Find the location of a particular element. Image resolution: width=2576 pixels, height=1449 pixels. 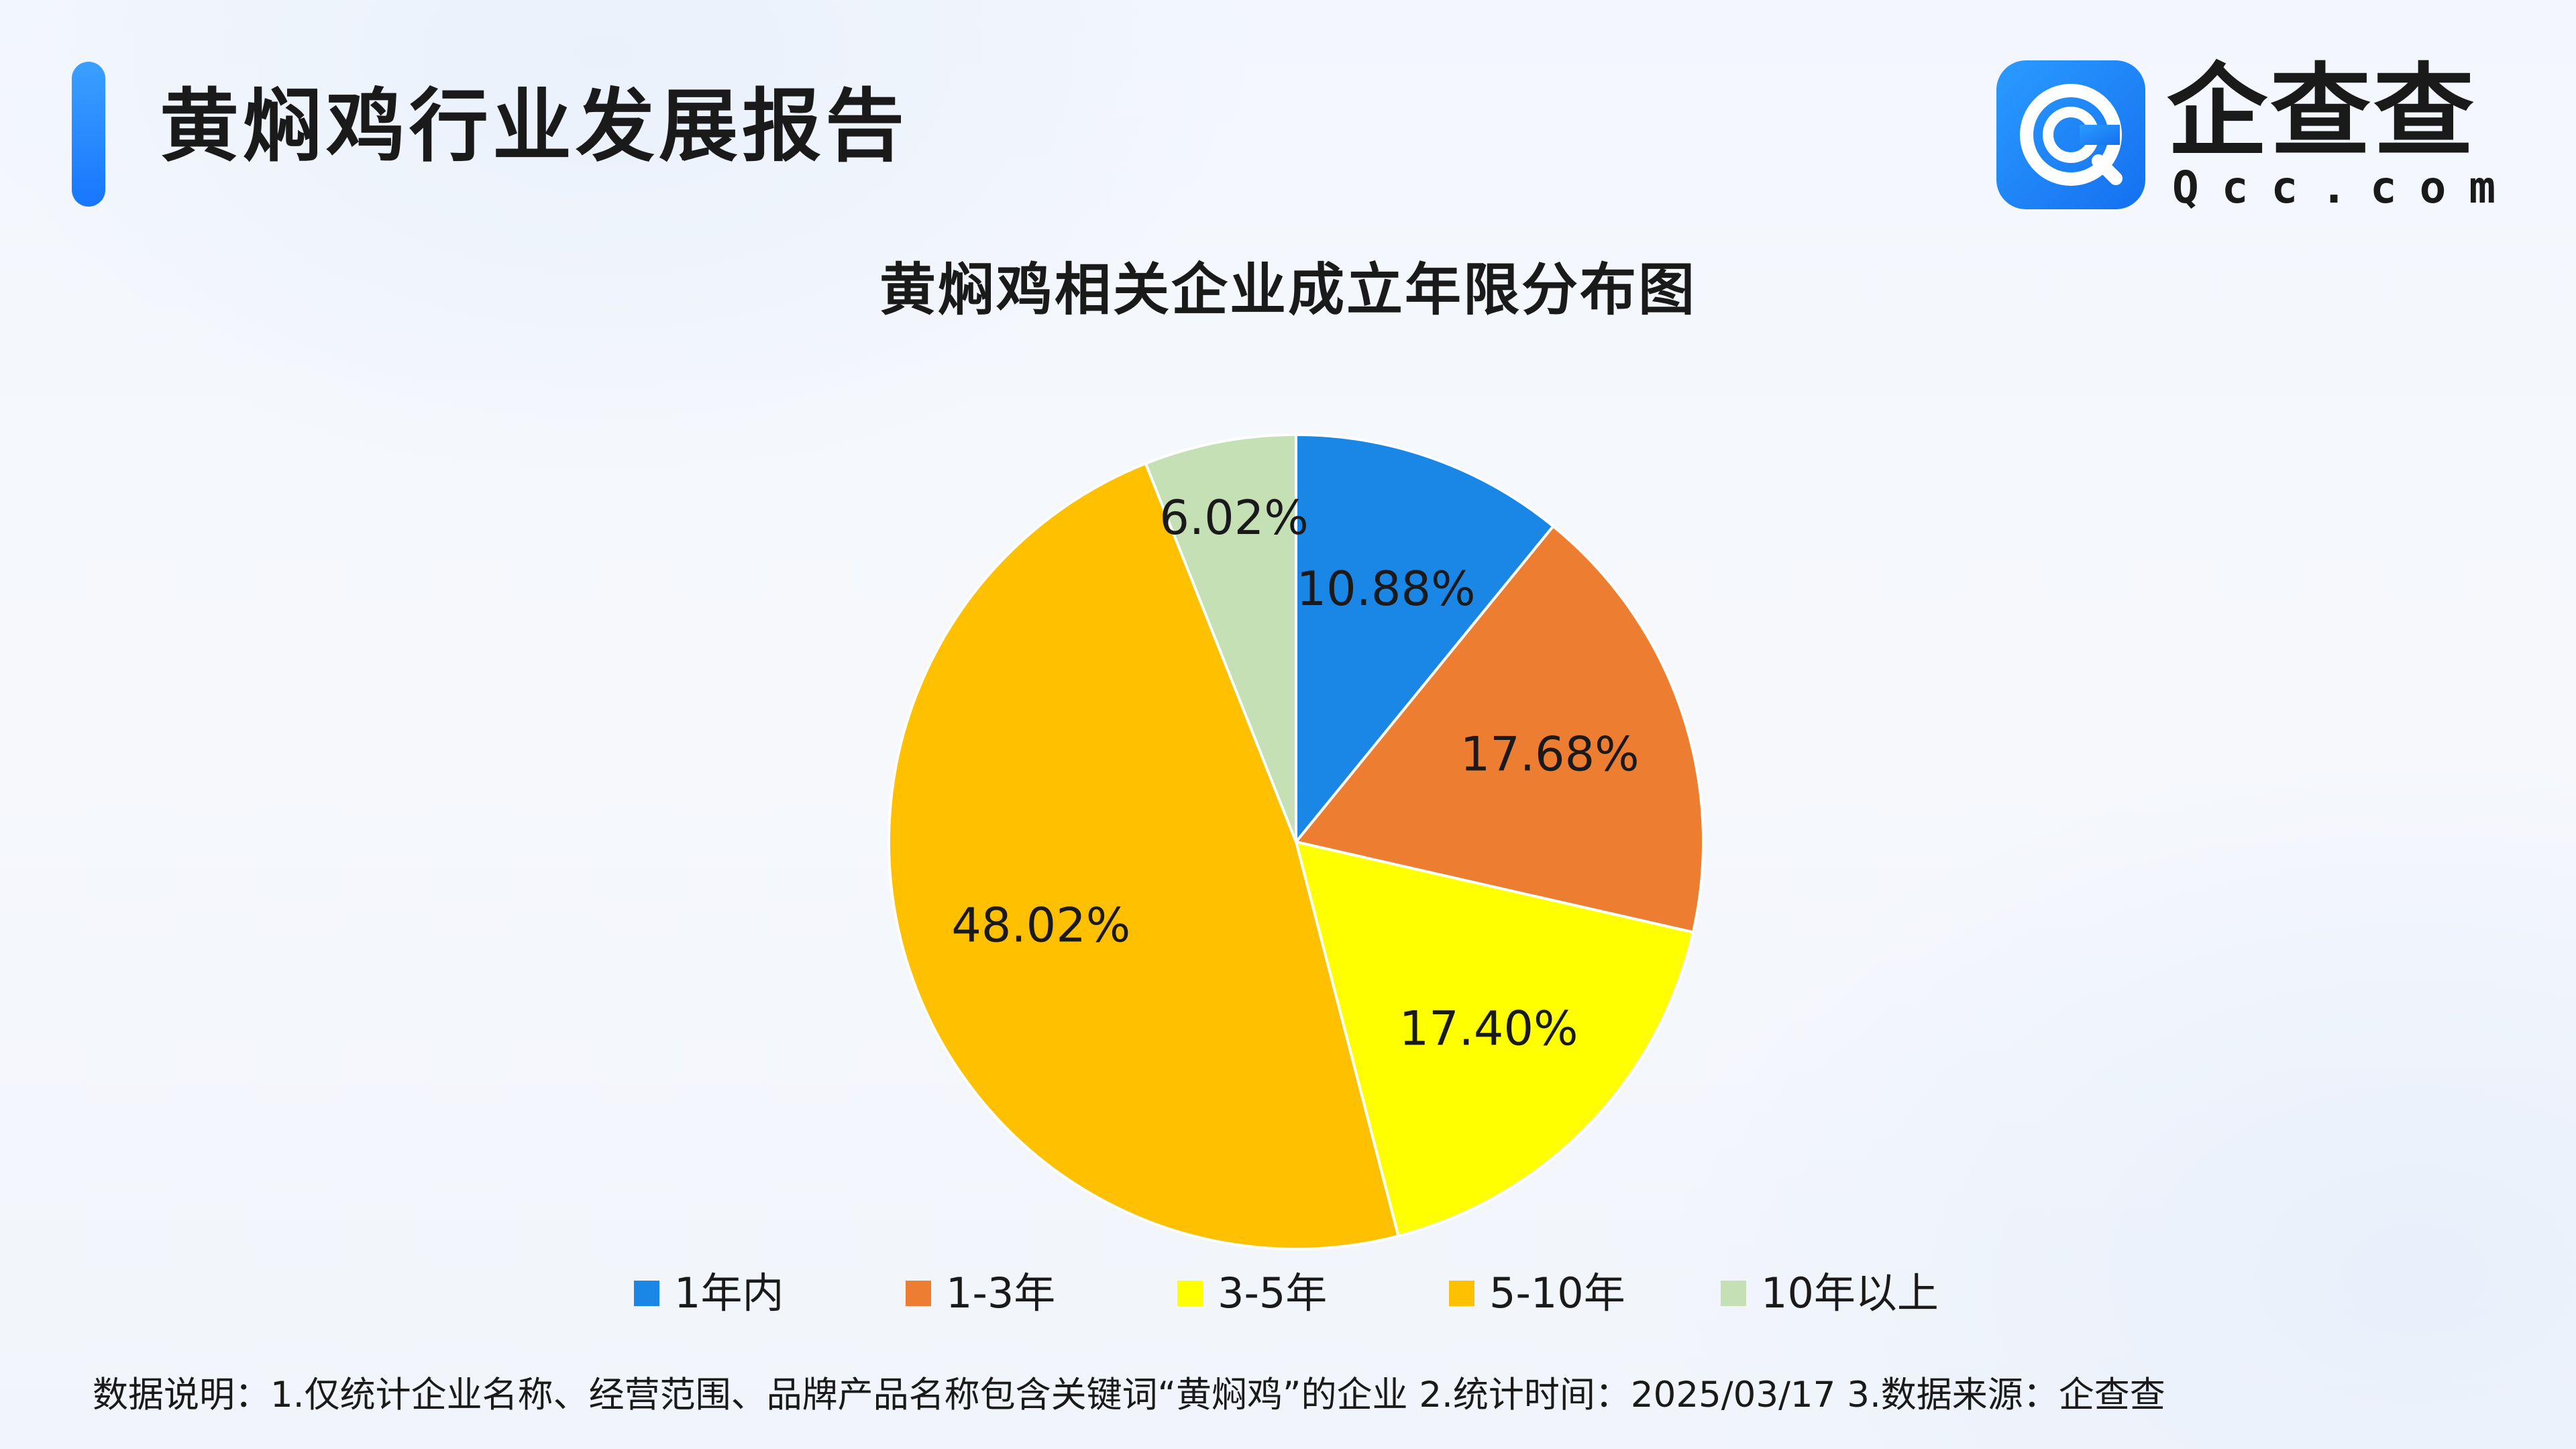

slice-label-4: 48.02% is located at coordinates (1040, 925).